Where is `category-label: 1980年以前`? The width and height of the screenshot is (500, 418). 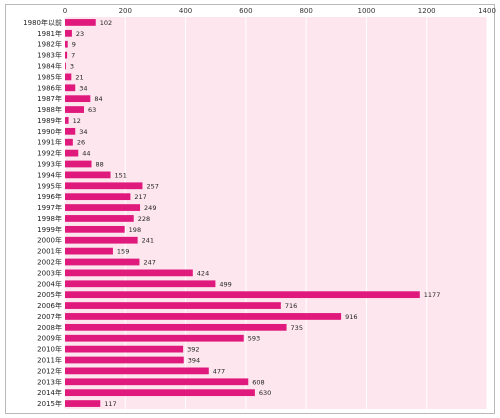 category-label: 1980年以前 is located at coordinates (42, 22).